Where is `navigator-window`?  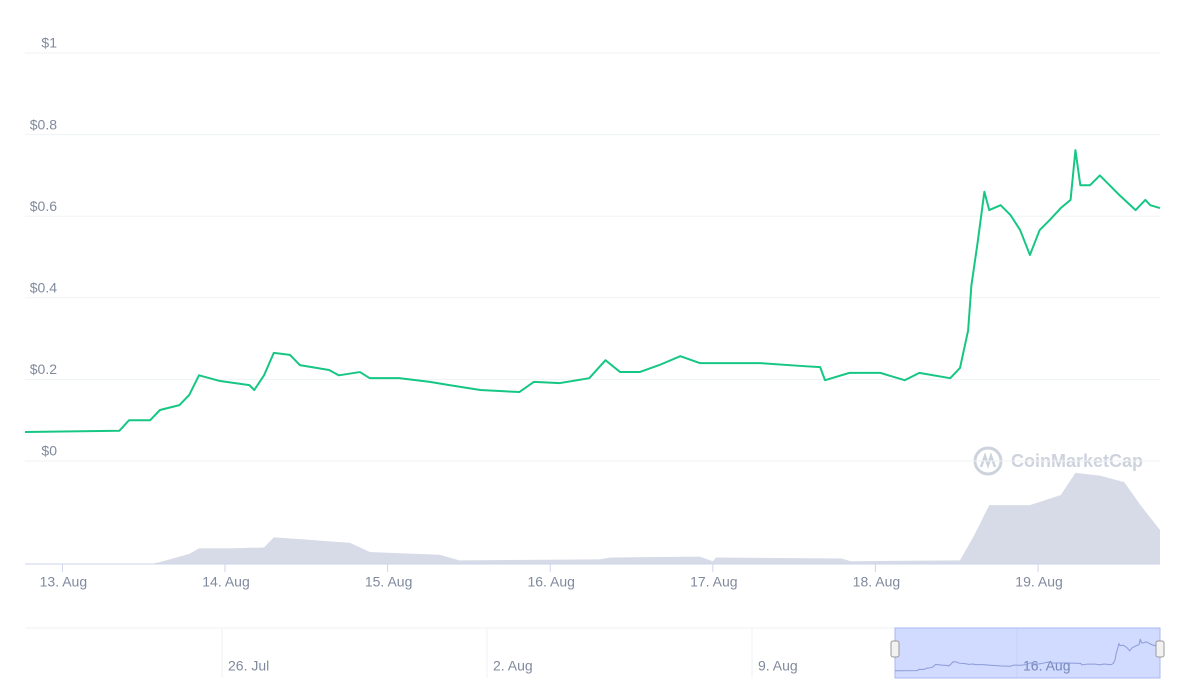 navigator-window is located at coordinates (1027, 653).